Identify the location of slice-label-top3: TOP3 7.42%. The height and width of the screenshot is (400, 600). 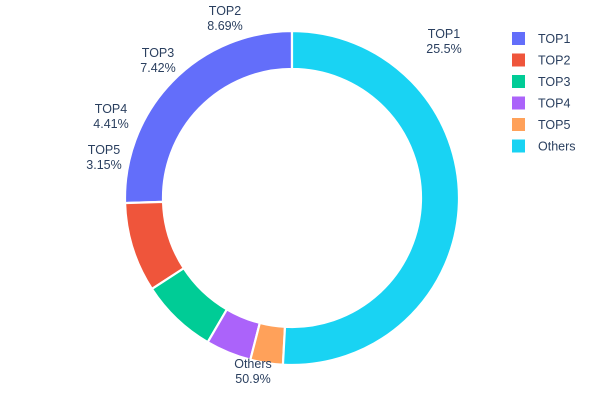
(157, 60).